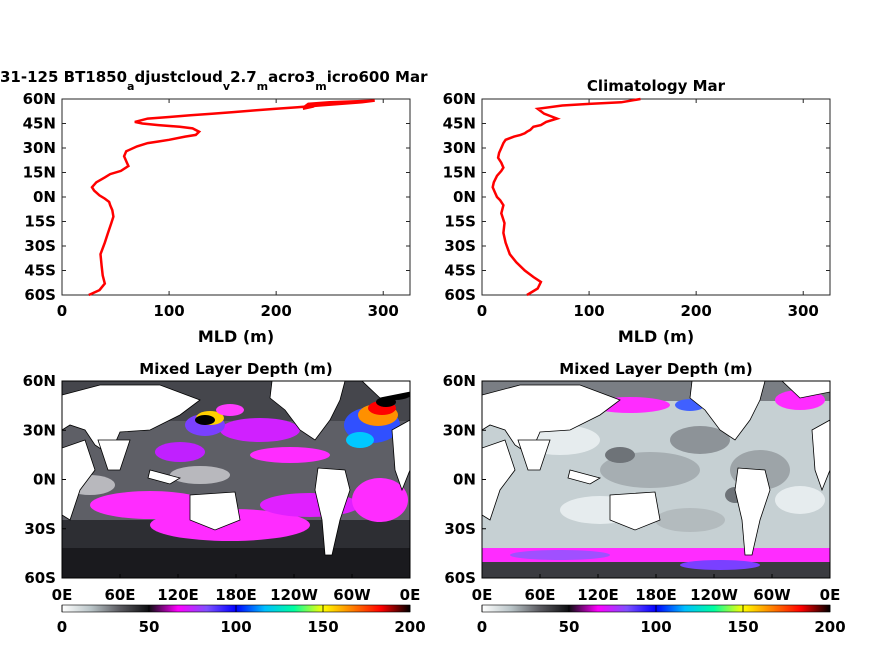 Image resolution: width=875 pixels, height=656 pixels. I want to click on chart-title-climatology: Climatology Mar, so click(656, 86).